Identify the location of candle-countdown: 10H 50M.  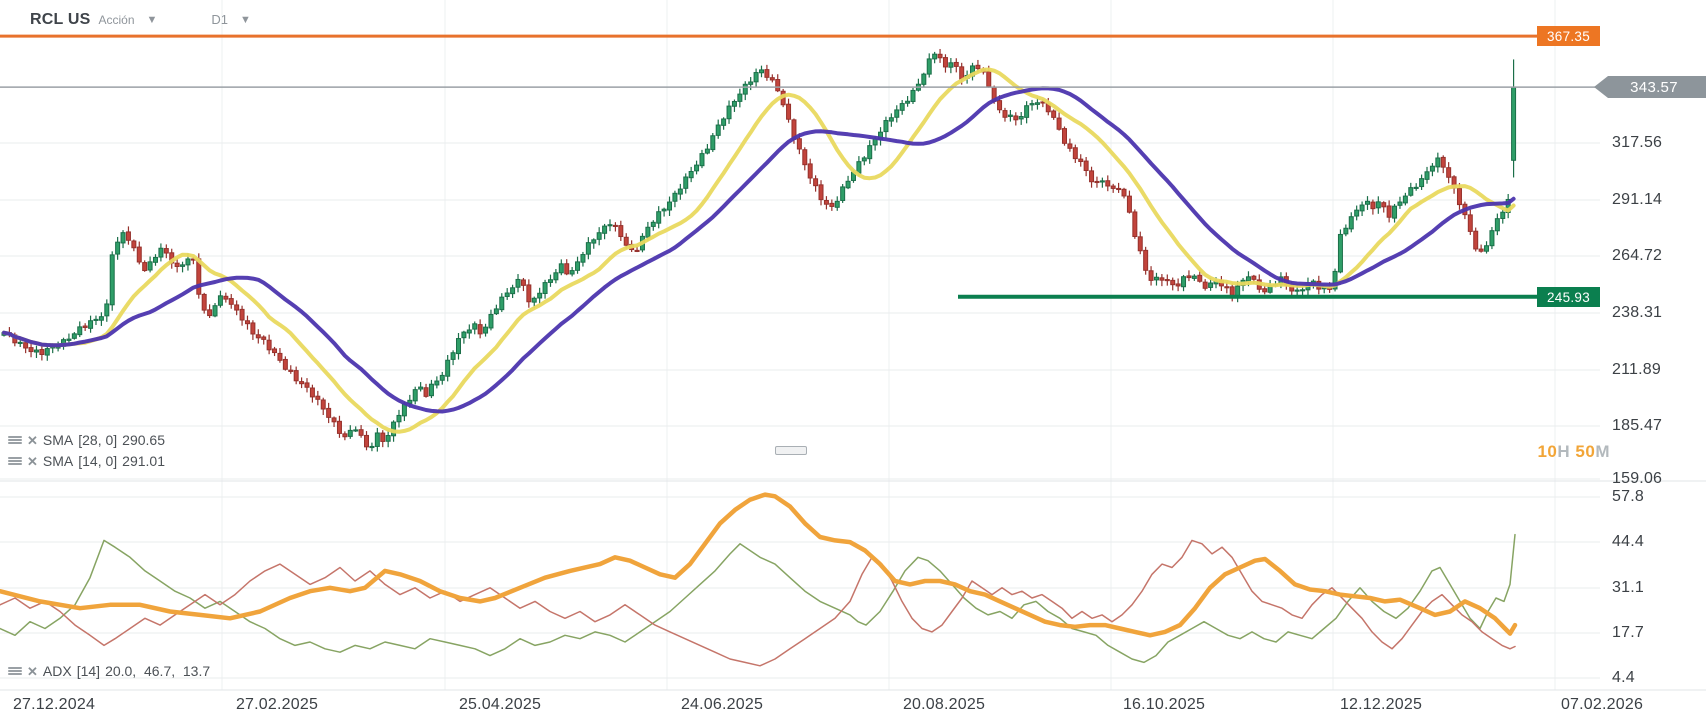
(1552, 452).